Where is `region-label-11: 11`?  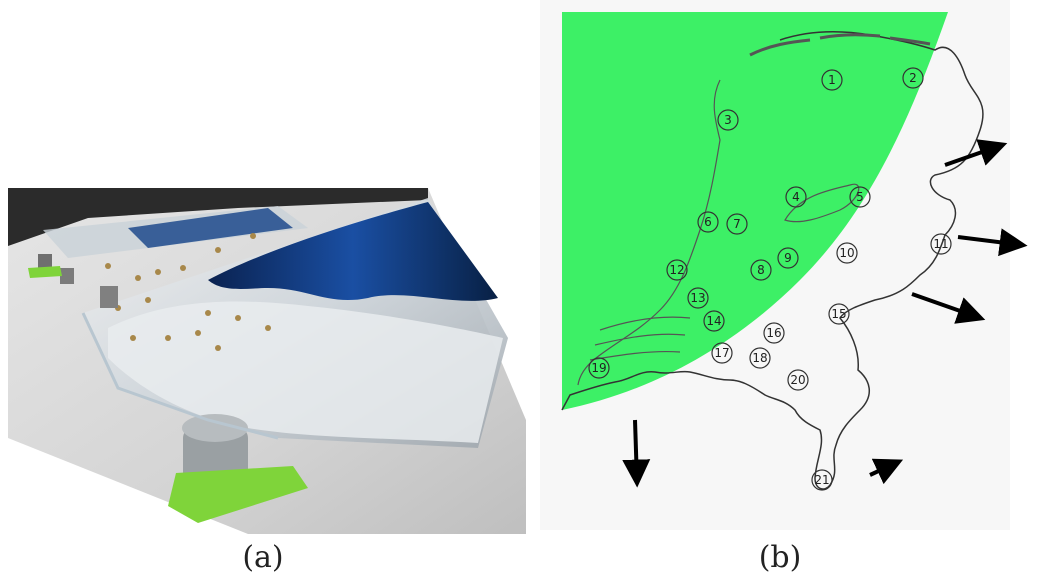 region-label-11: 11 is located at coordinates (940, 244).